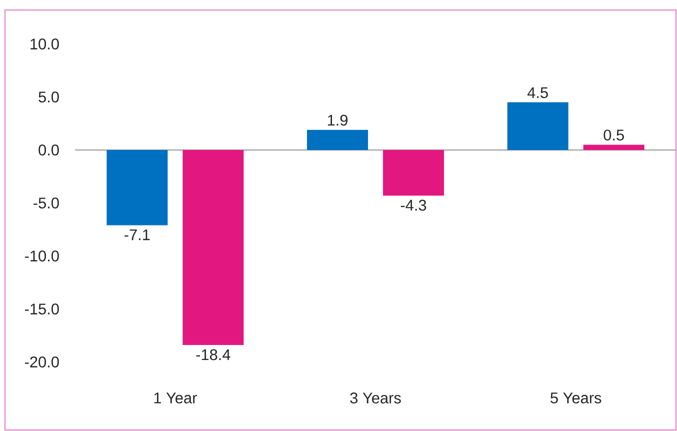 This screenshot has height=431, width=677. Describe the element at coordinates (46, 203) in the screenshot. I see `y-tick-label: -5.0` at that location.